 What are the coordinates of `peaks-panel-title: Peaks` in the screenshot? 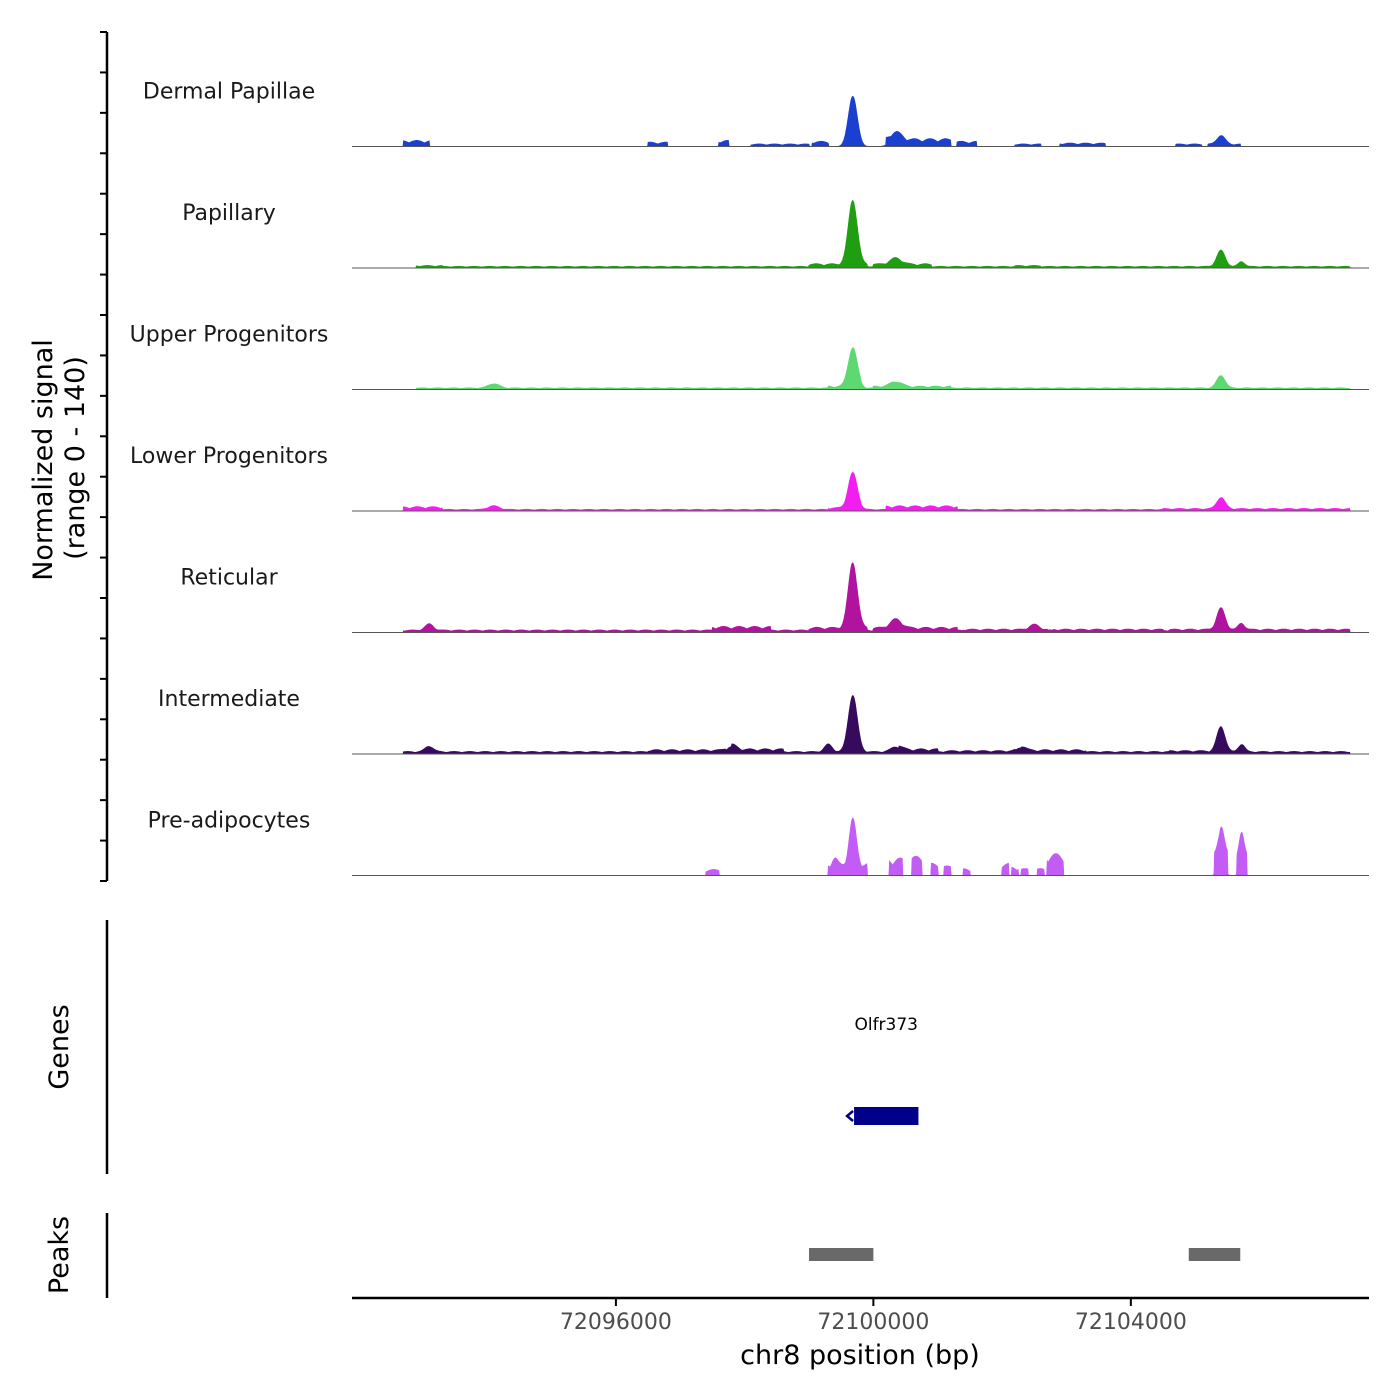 It's located at (59, 1255).